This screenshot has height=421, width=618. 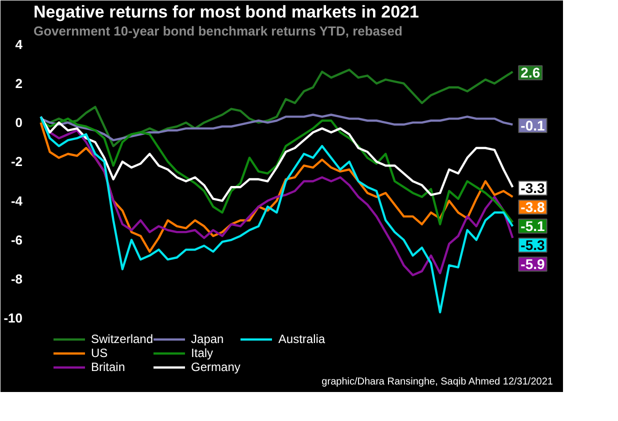 What do you see at coordinates (532, 126) in the screenshot?
I see `data-label: -0.1` at bounding box center [532, 126].